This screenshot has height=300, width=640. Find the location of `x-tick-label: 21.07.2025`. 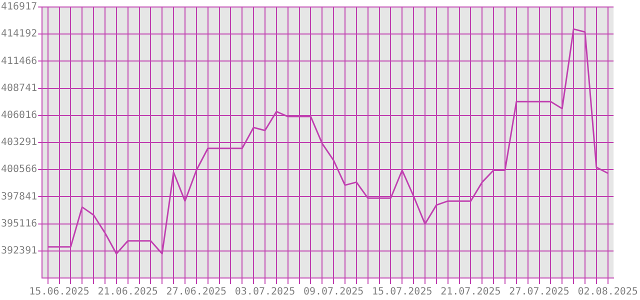

x-tick-label: 21.07.2025 is located at coordinates (470, 292).